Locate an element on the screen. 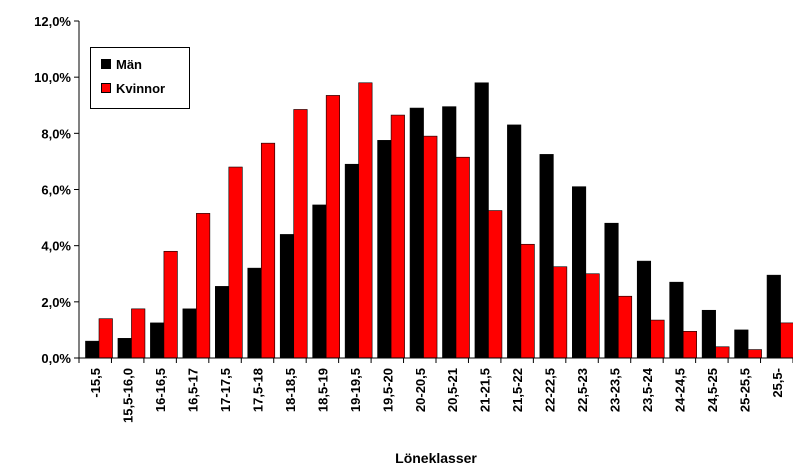  y-axis: 0,0% 2,0% 4,0% 6,0% 8,0% 10,0% 12,0% is located at coordinates (56, 190).